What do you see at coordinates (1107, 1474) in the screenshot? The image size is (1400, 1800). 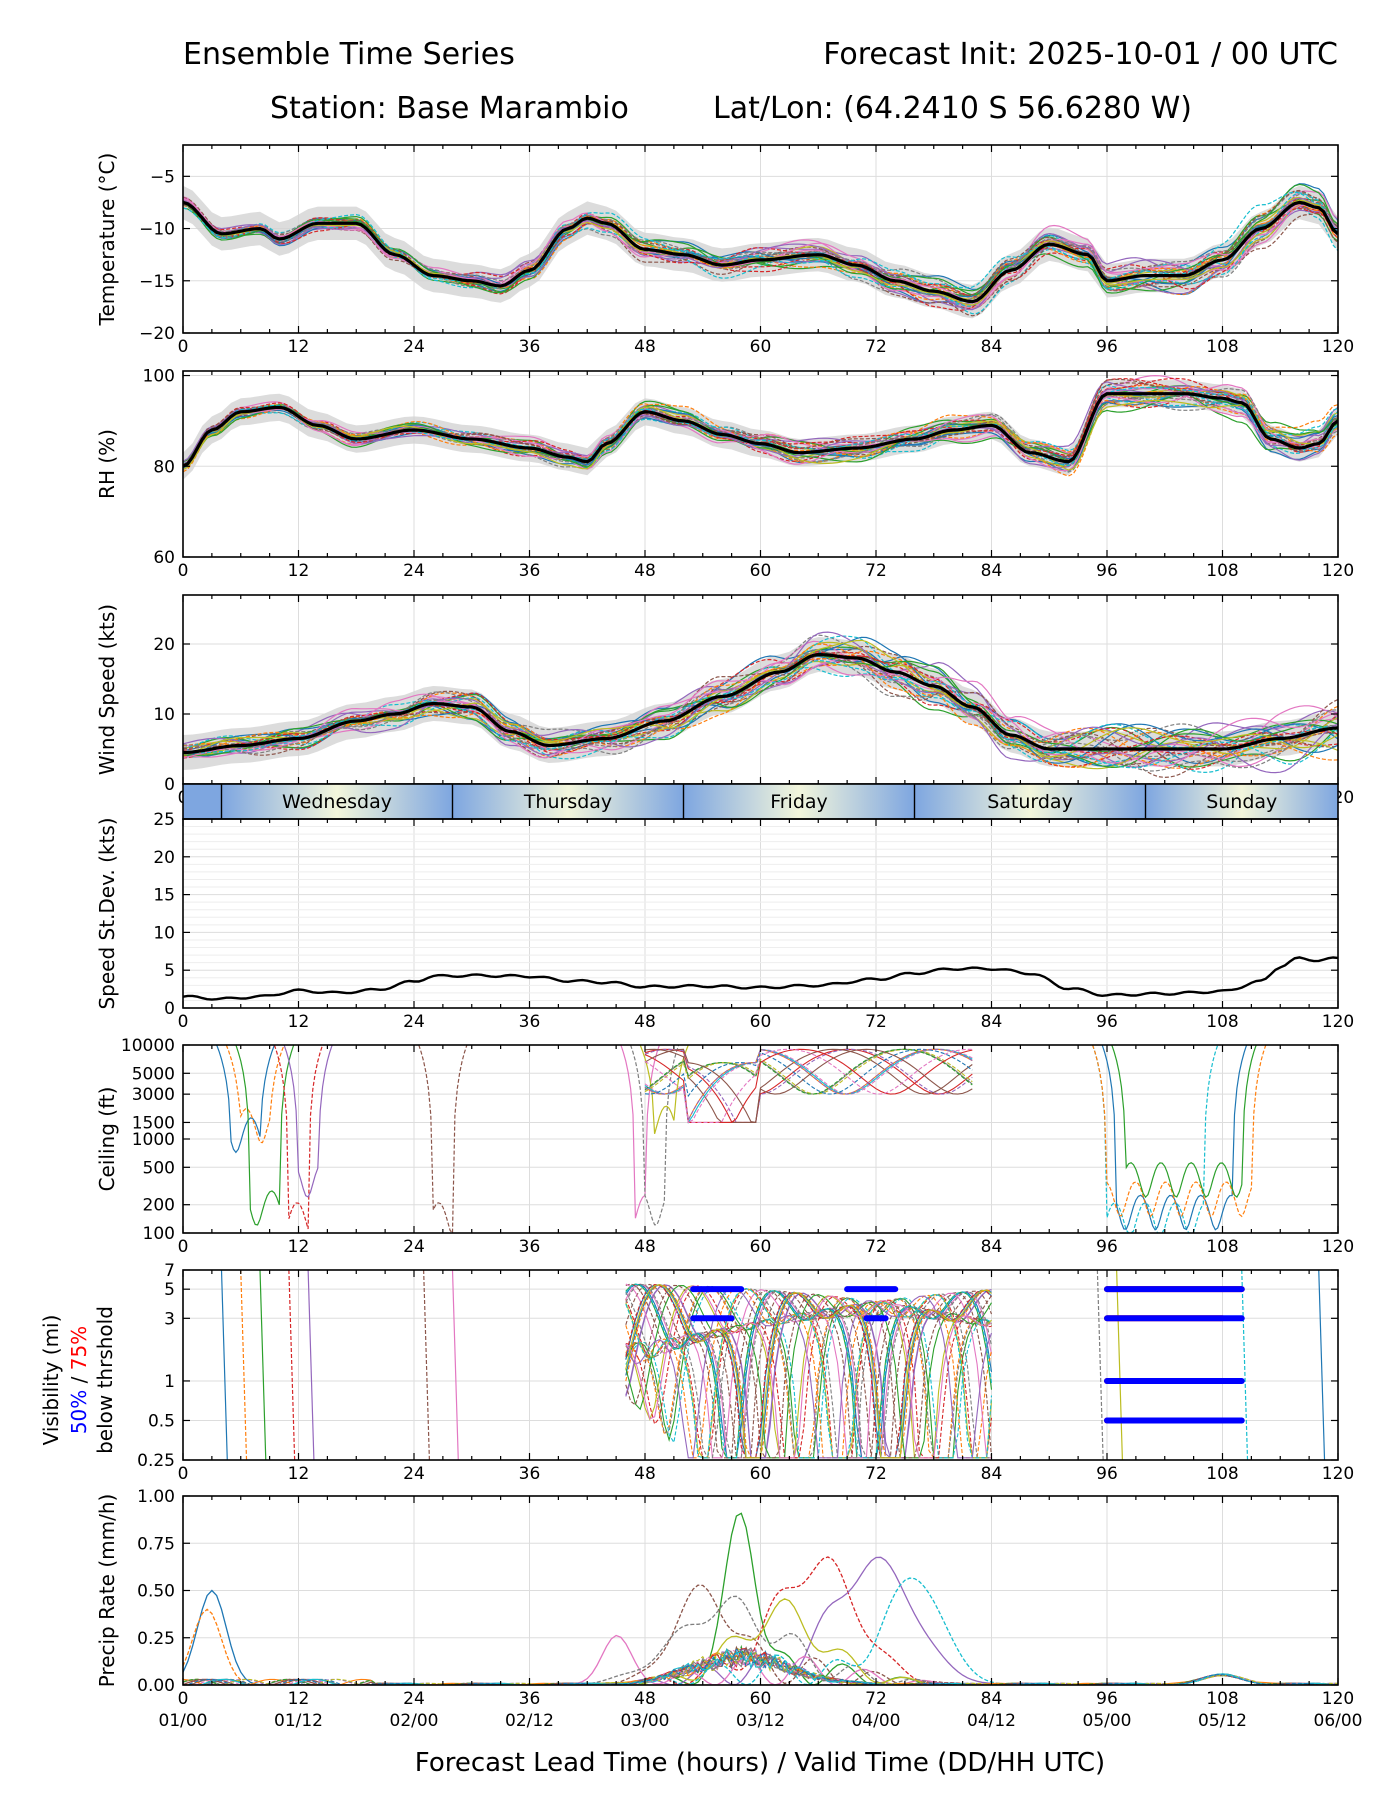 I see `x-tick-label: 96` at bounding box center [1107, 1474].